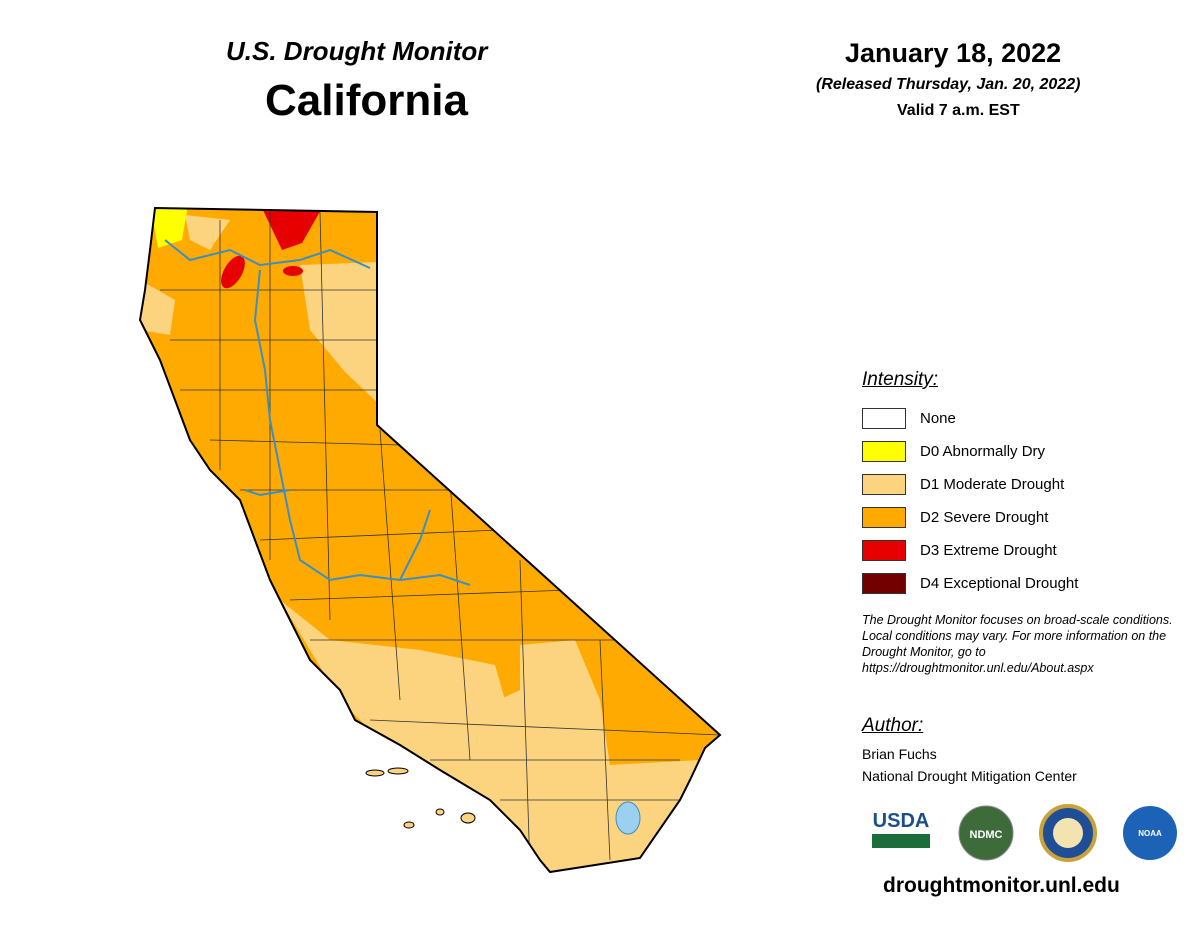  I want to click on legend-item: D1 Moderate Drought, so click(970, 484).